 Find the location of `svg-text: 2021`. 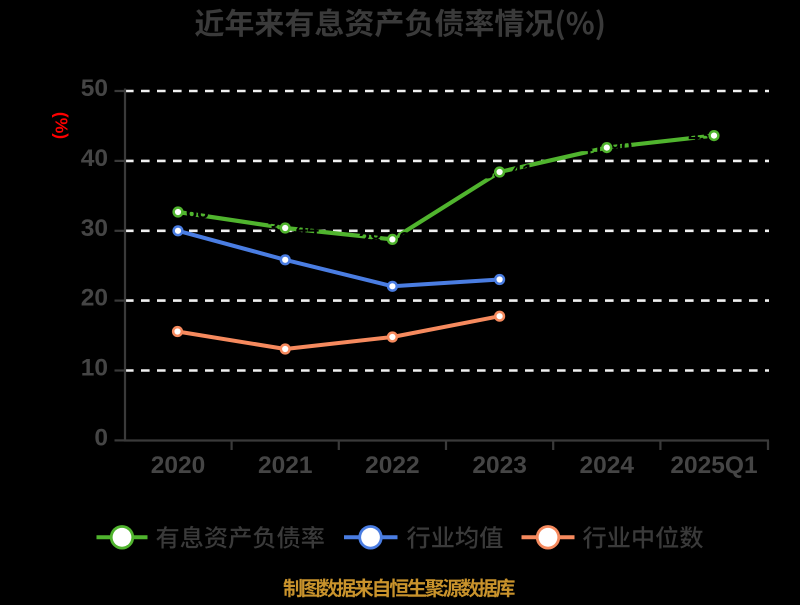

svg-text: 2021 is located at coordinates (285, 465).